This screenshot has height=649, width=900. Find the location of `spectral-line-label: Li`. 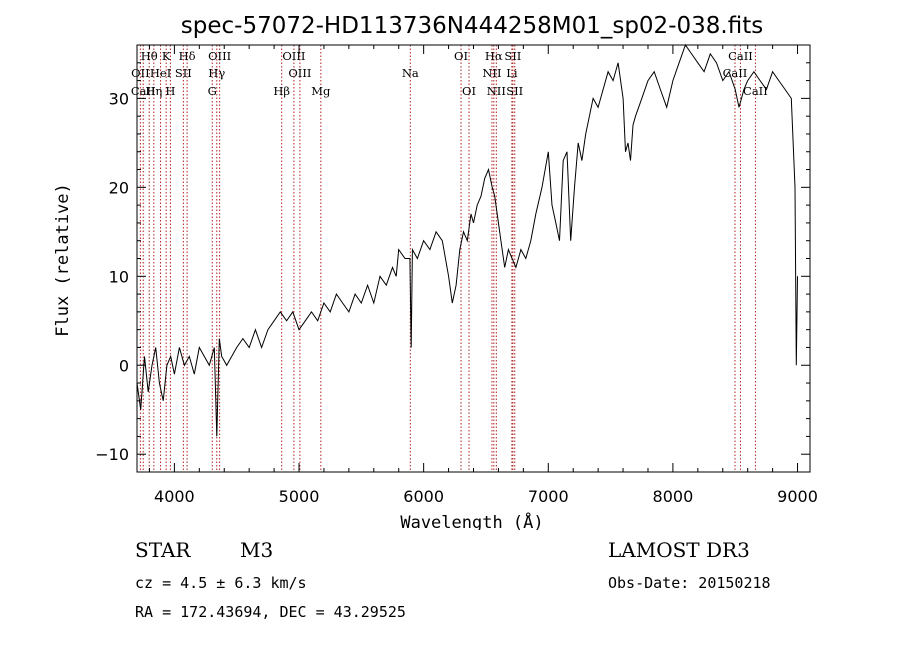

spectral-line-label: Li is located at coordinates (512, 73).